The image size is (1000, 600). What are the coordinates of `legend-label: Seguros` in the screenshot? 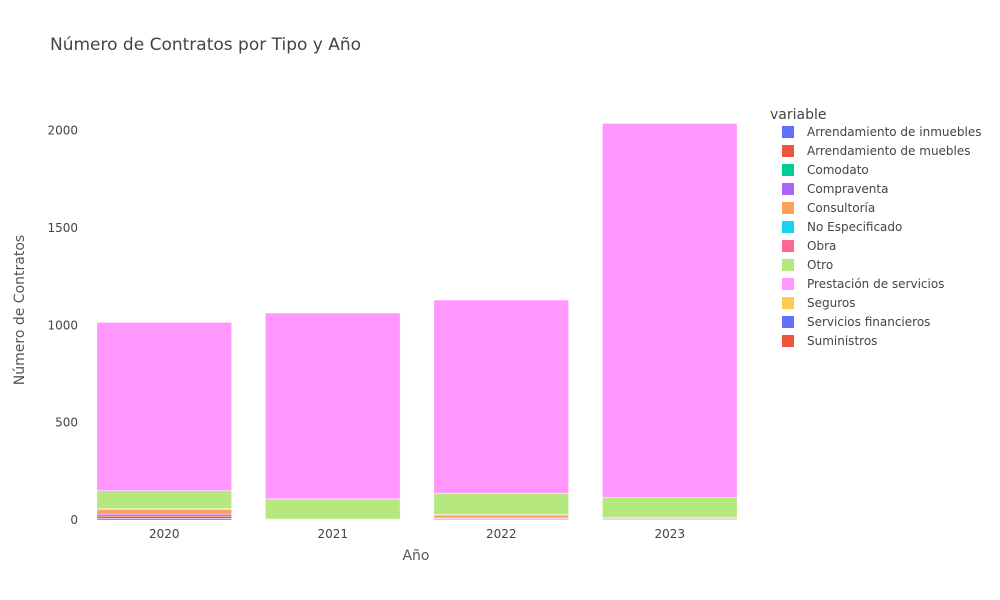 It's located at (831, 303).